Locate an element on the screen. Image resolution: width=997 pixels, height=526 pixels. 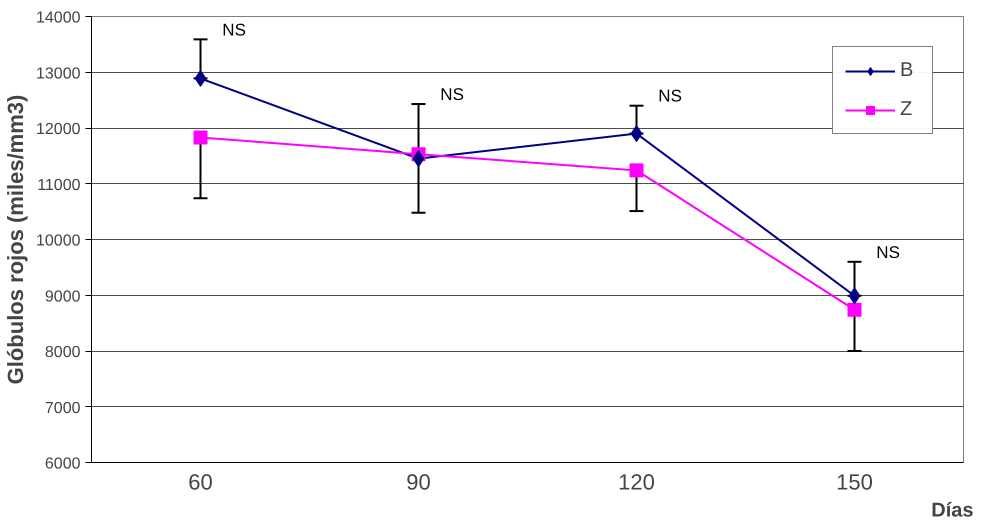
x-tick-label: 60 is located at coordinates (200, 482).